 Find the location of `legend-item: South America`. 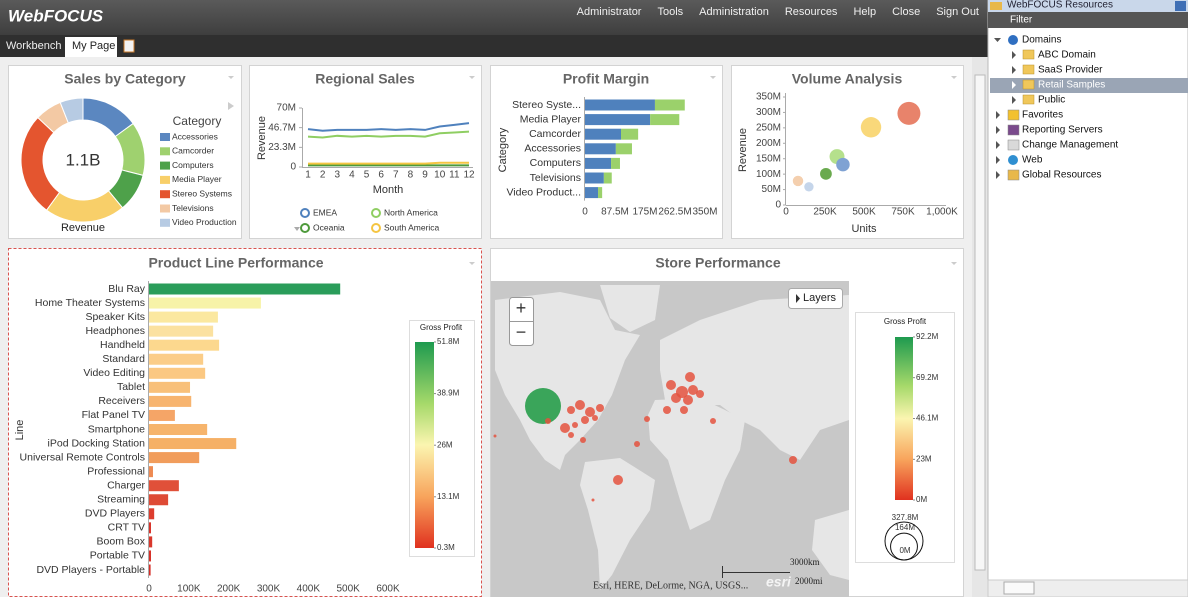

legend-item: South America is located at coordinates (412, 227).